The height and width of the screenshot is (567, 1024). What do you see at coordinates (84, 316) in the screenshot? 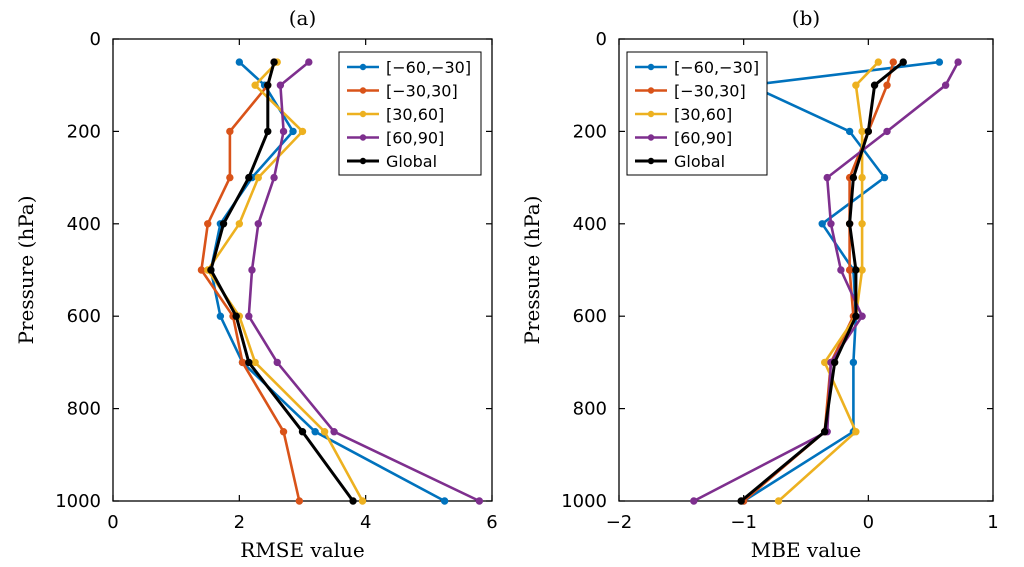
I see `y-tick-label: 600` at bounding box center [84, 316].